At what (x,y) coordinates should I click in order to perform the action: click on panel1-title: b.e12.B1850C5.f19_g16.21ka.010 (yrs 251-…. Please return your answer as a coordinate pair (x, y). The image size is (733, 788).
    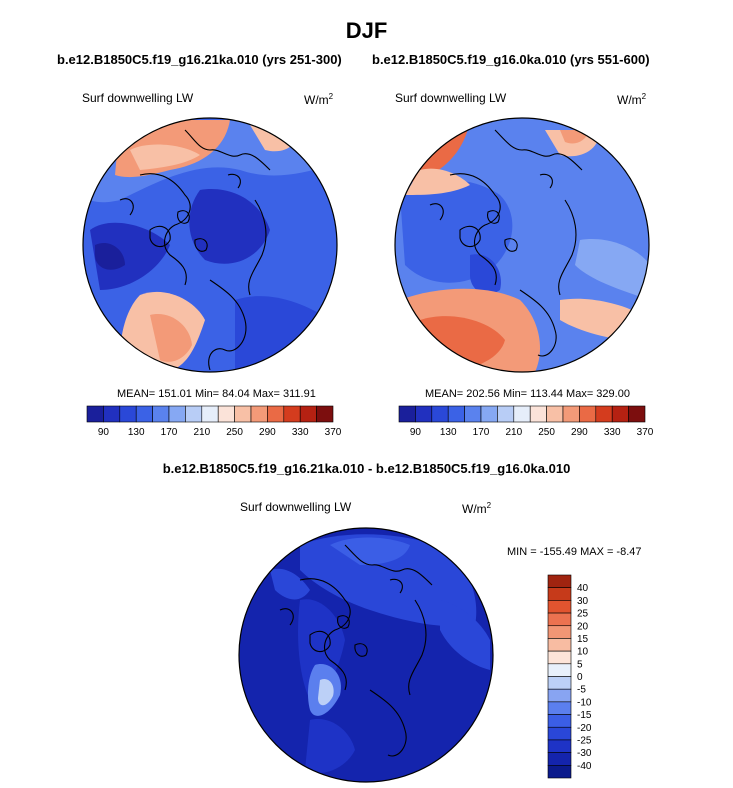
    Looking at the image, I should click on (199, 59).